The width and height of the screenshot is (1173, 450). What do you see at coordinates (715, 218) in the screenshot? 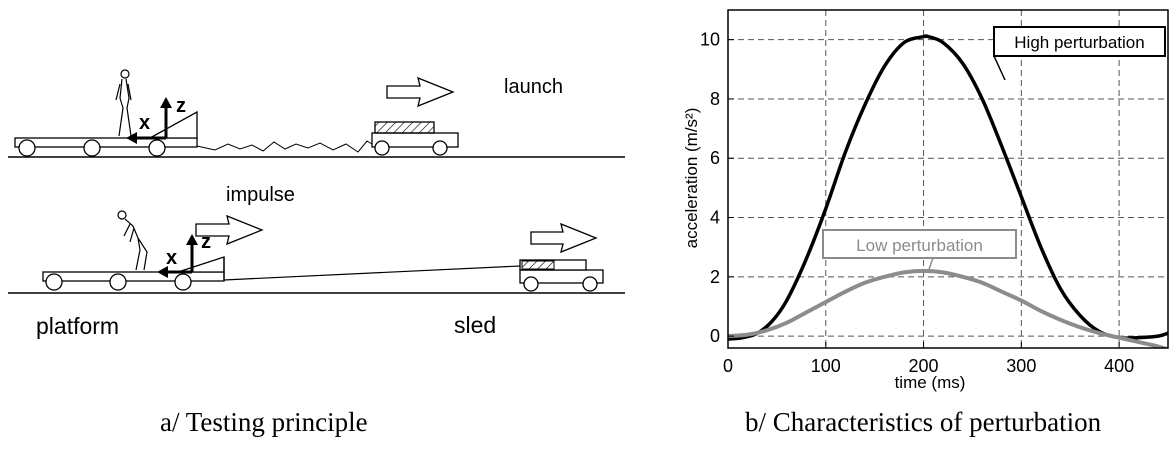
I see `y-tick-label: 4` at bounding box center [715, 218].